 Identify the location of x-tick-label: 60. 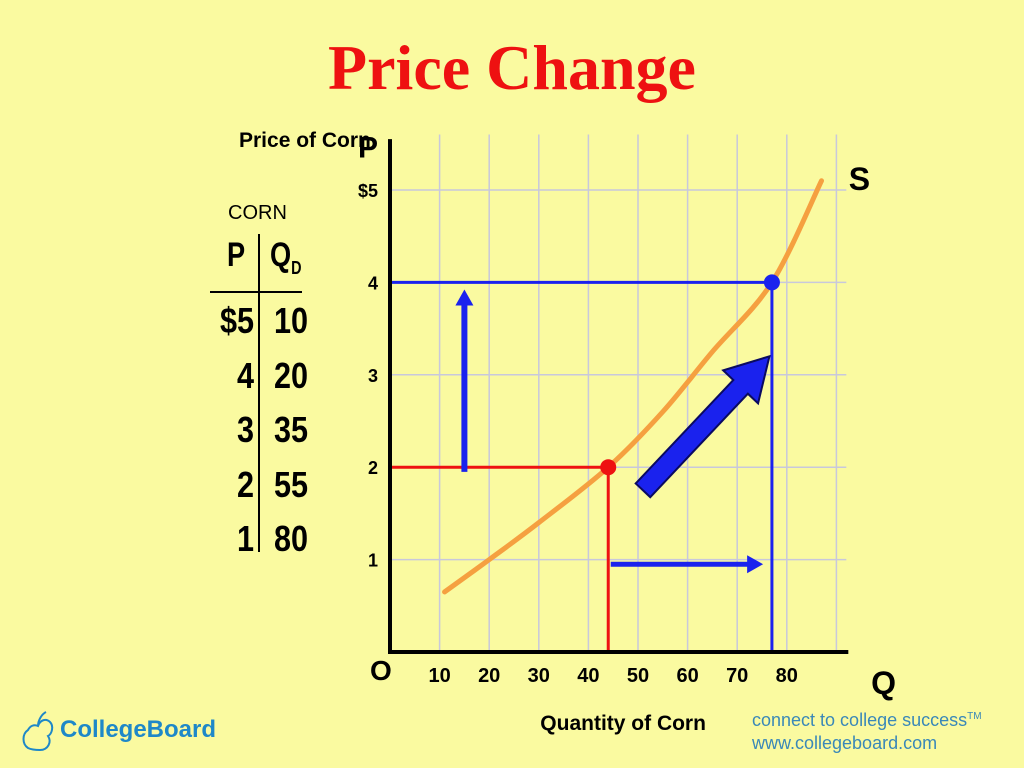
(687, 676).